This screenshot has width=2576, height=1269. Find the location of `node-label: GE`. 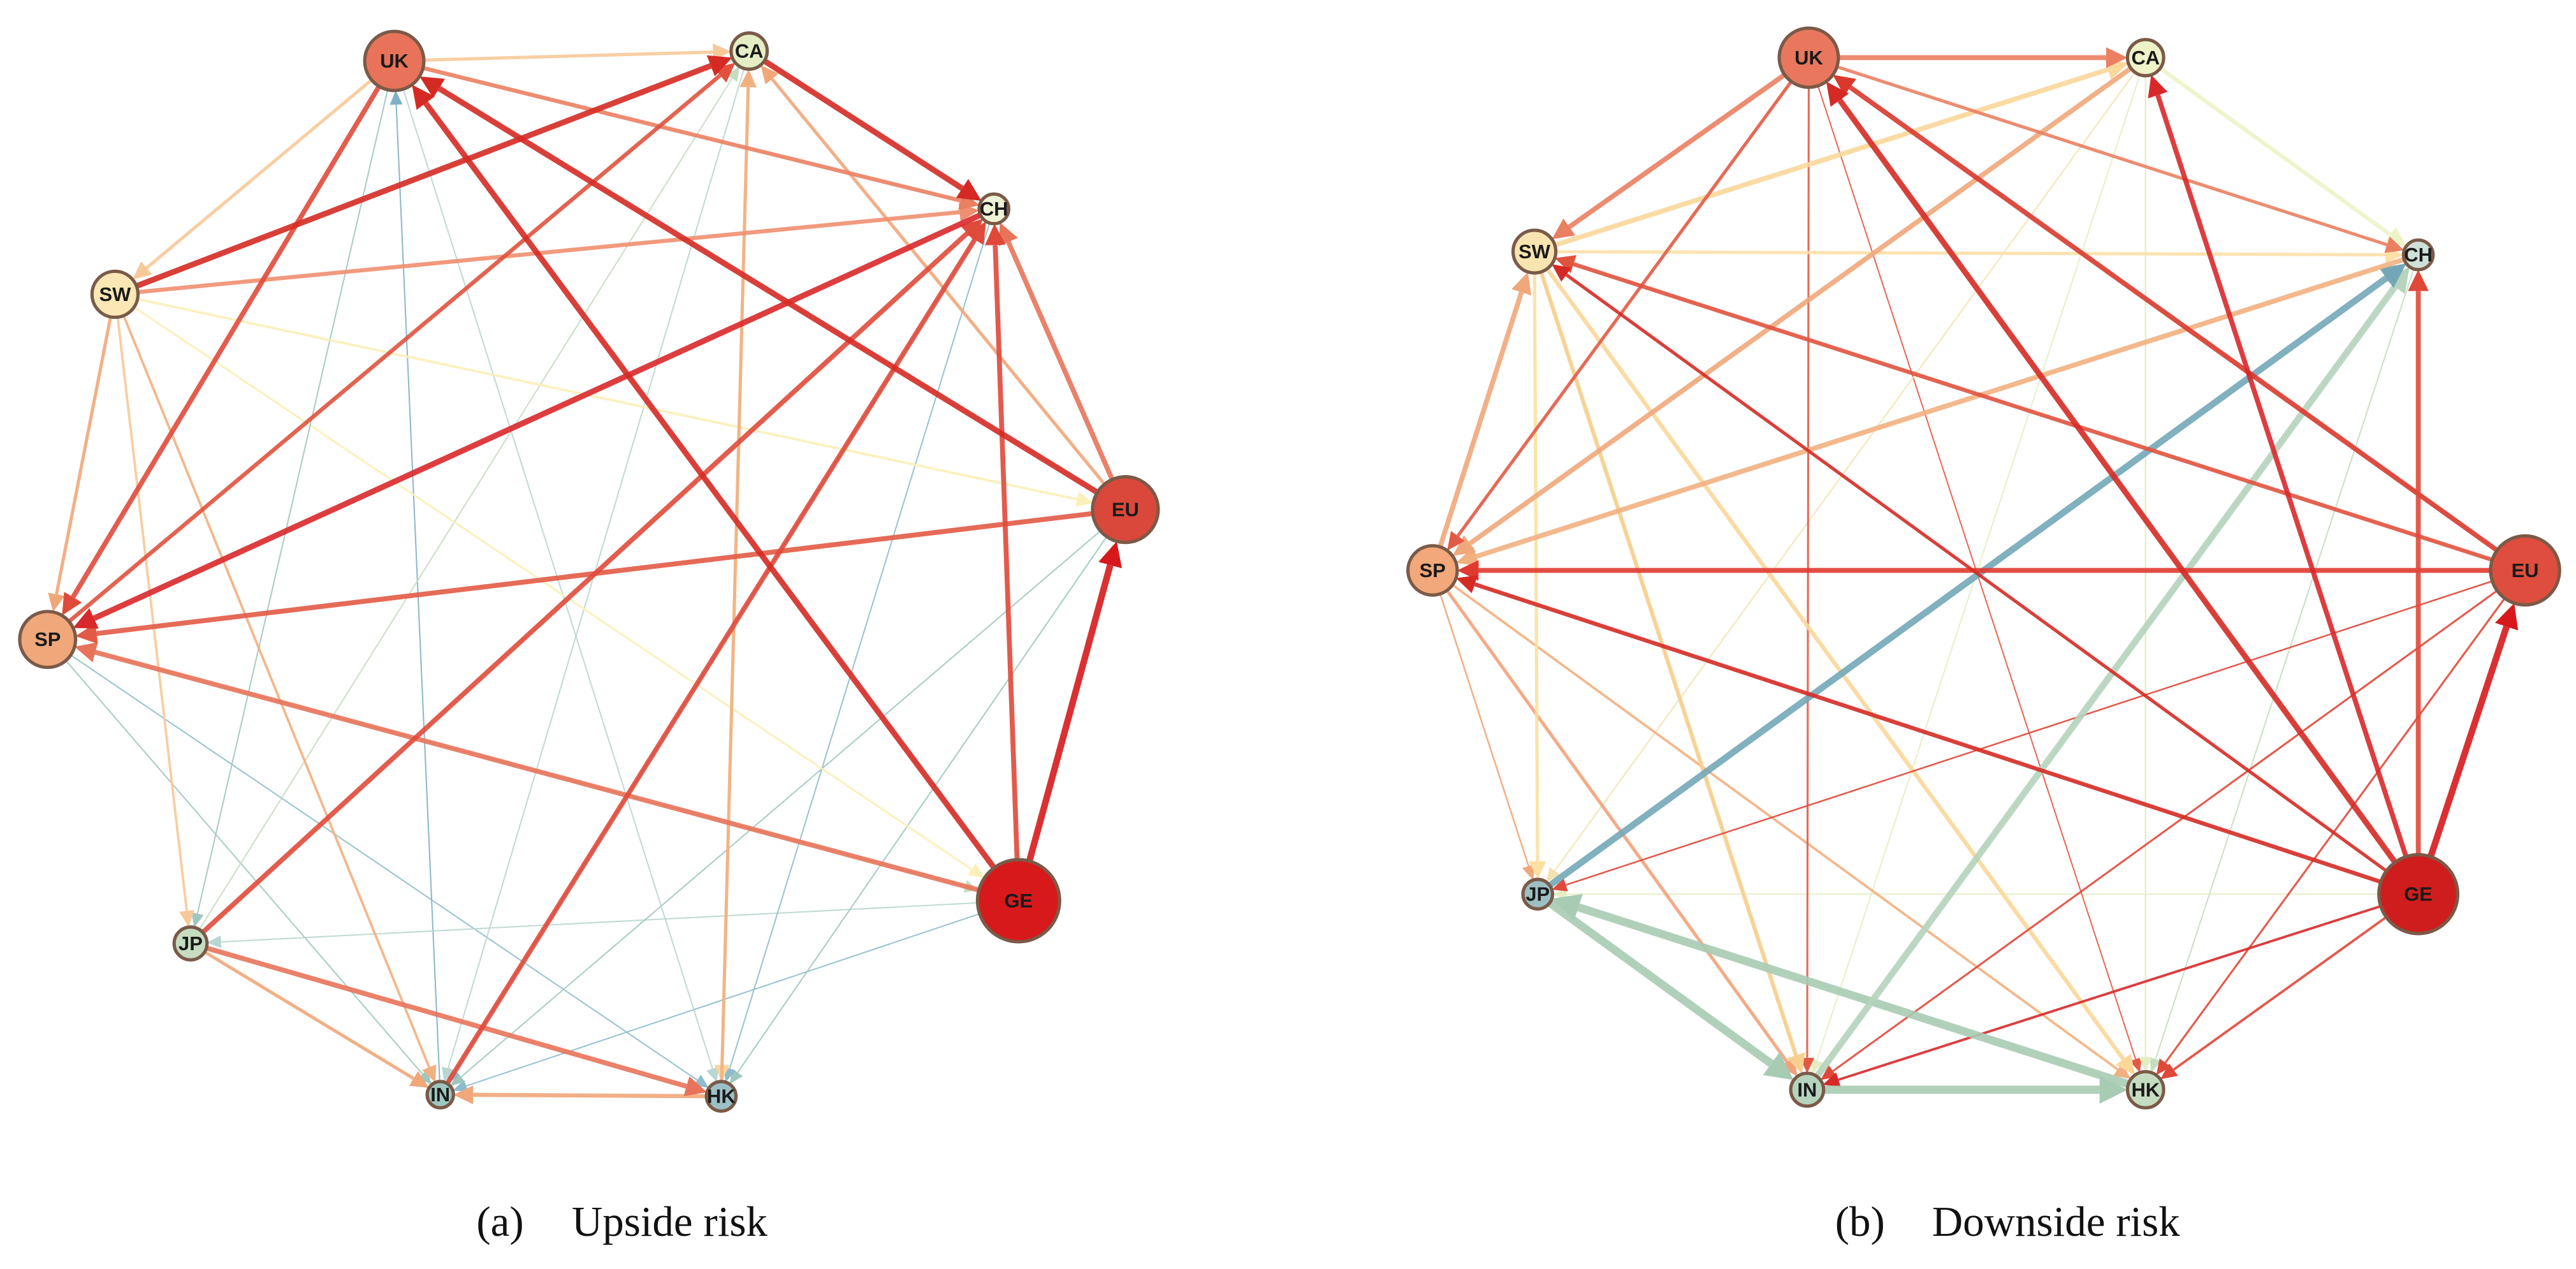

node-label: GE is located at coordinates (1019, 901).